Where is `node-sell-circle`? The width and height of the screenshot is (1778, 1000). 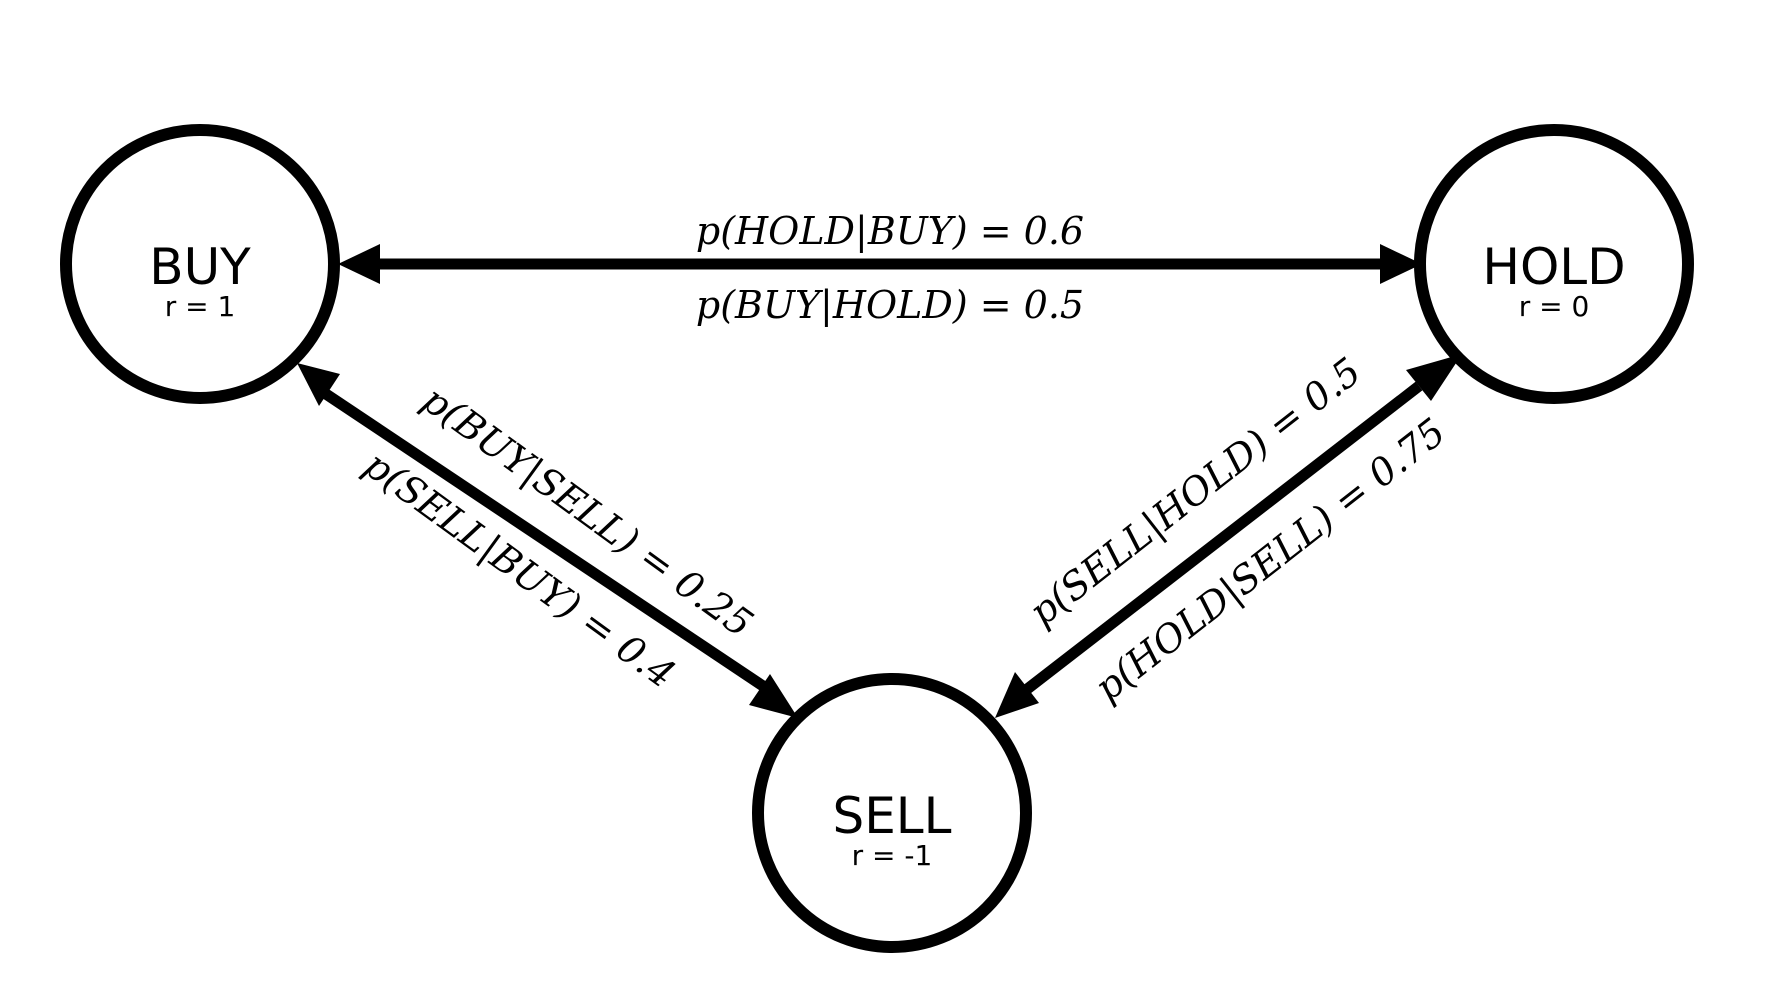 node-sell-circle is located at coordinates (892, 813).